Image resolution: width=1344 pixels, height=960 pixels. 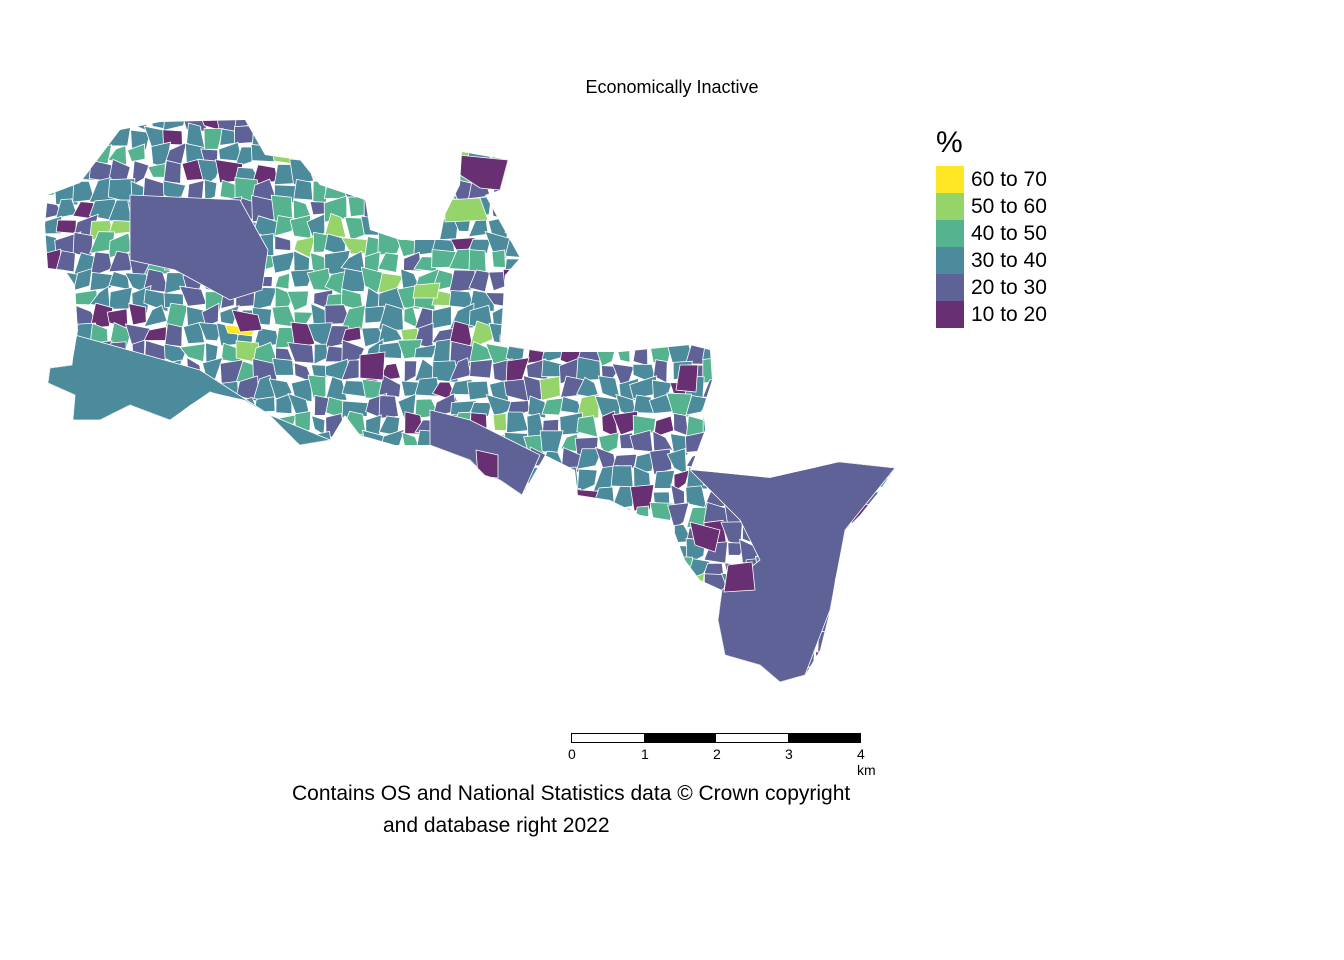 What do you see at coordinates (866, 762) in the screenshot?
I see `scale-label: 4 km` at bounding box center [866, 762].